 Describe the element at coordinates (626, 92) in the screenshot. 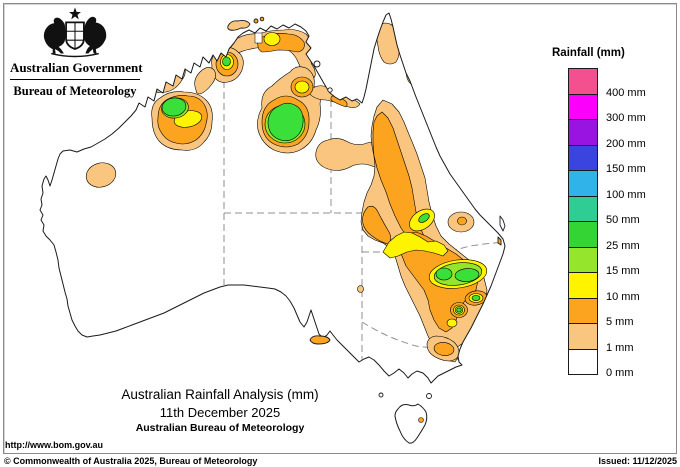

I see `legend-label: 400 mm` at that location.